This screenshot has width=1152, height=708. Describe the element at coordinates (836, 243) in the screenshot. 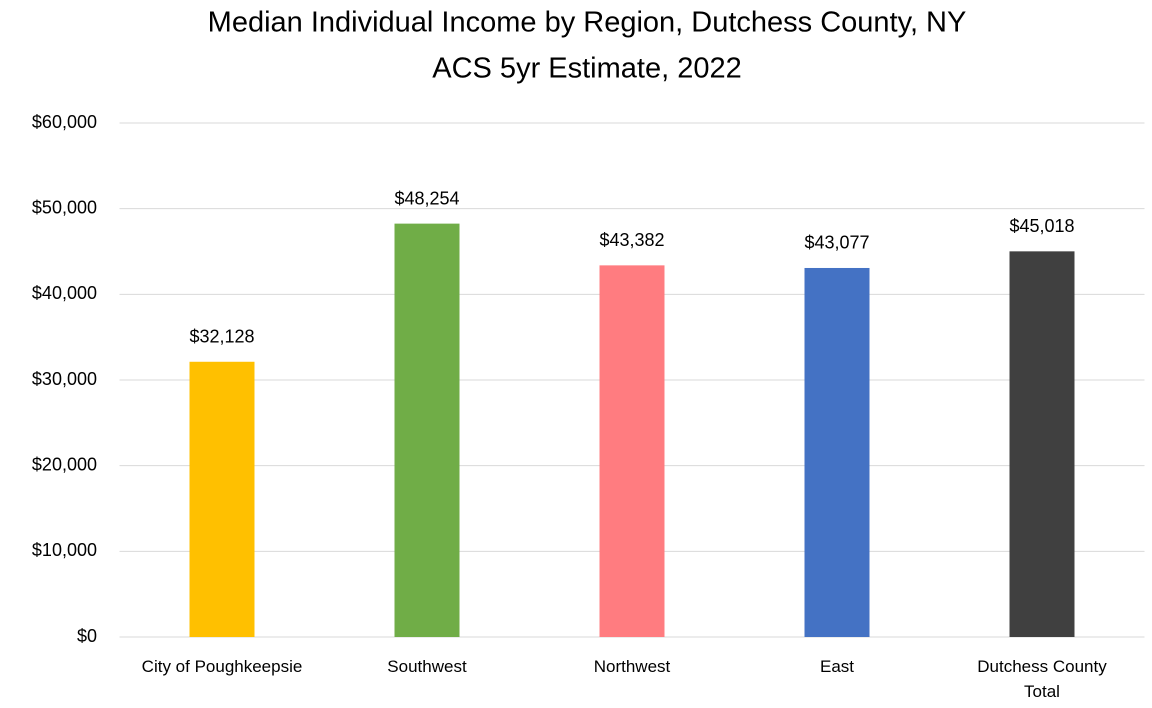

I see `data-label: $43,077` at that location.